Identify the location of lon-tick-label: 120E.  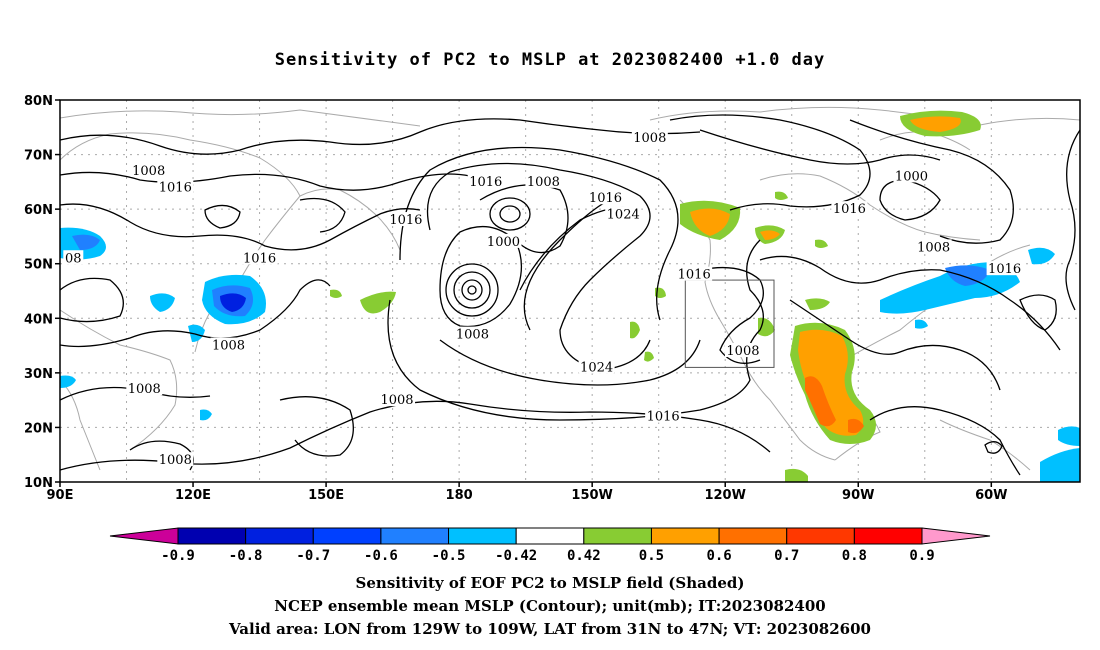
(193, 495).